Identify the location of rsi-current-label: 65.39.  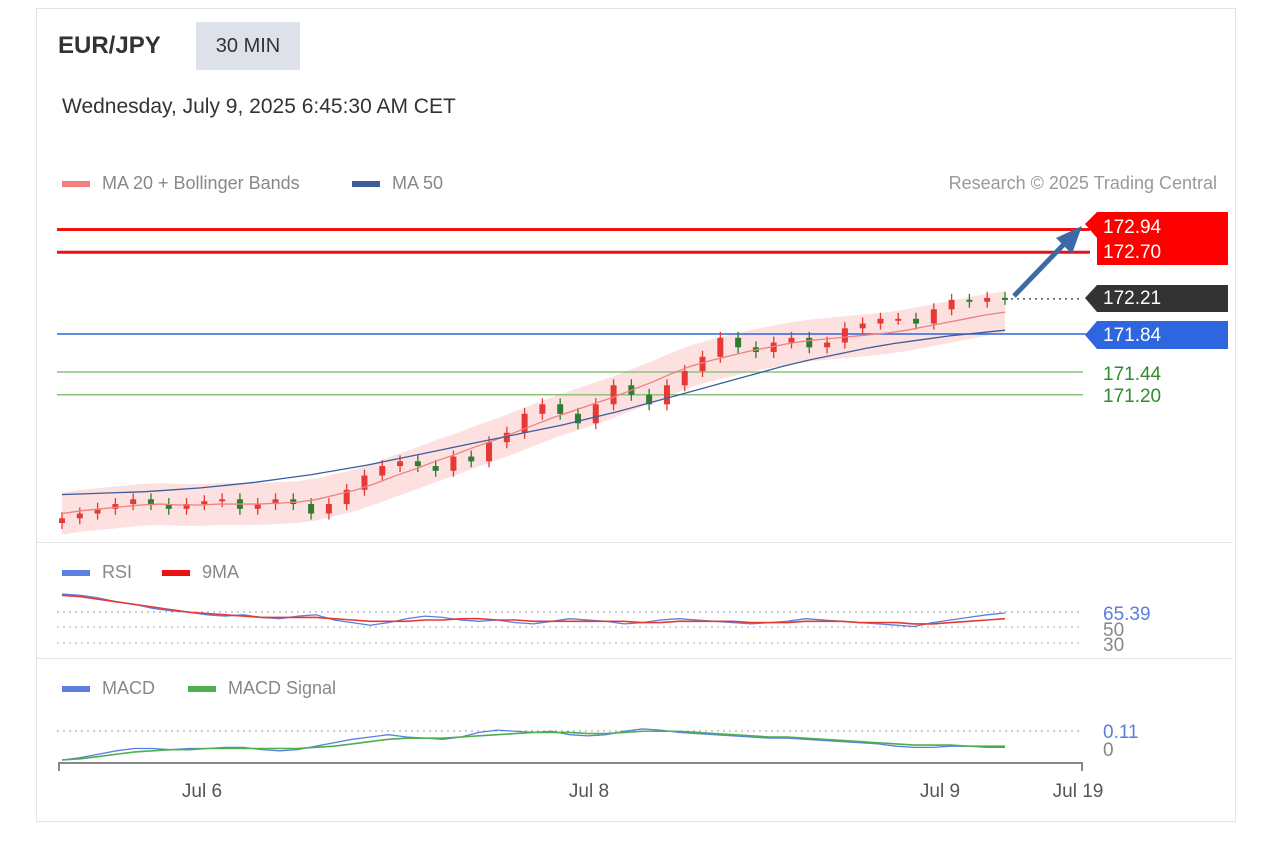
(1127, 614).